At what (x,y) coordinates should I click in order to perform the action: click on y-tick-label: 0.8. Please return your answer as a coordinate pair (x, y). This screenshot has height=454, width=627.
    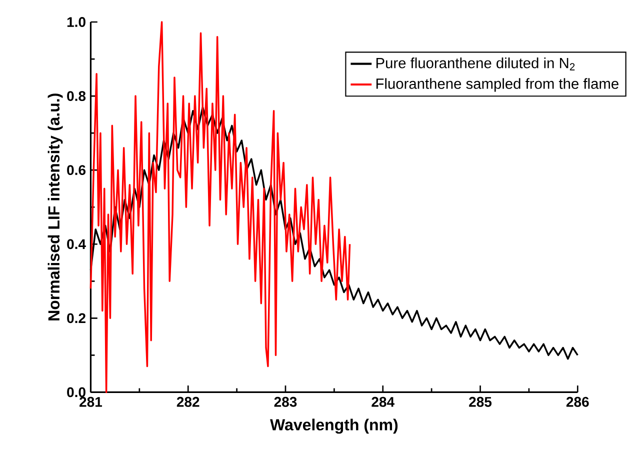
    Looking at the image, I should click on (76, 95).